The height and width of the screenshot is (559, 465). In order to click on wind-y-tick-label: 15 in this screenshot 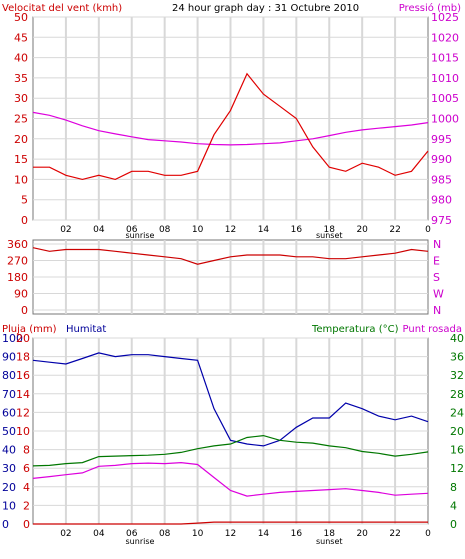, I will do `click(21, 159)`.